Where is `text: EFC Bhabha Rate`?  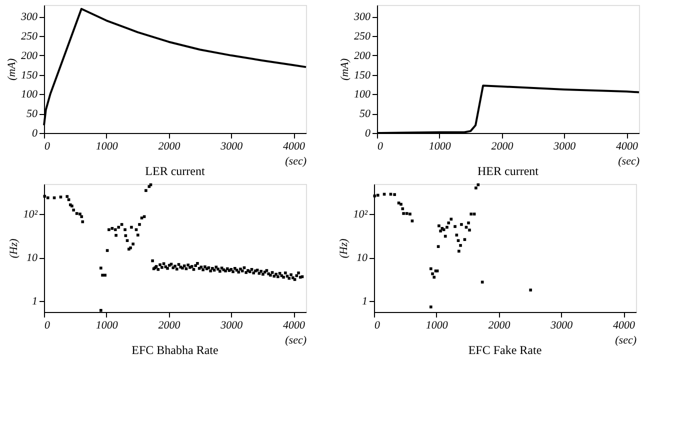 text: EFC Bhabha Rate is located at coordinates (175, 350).